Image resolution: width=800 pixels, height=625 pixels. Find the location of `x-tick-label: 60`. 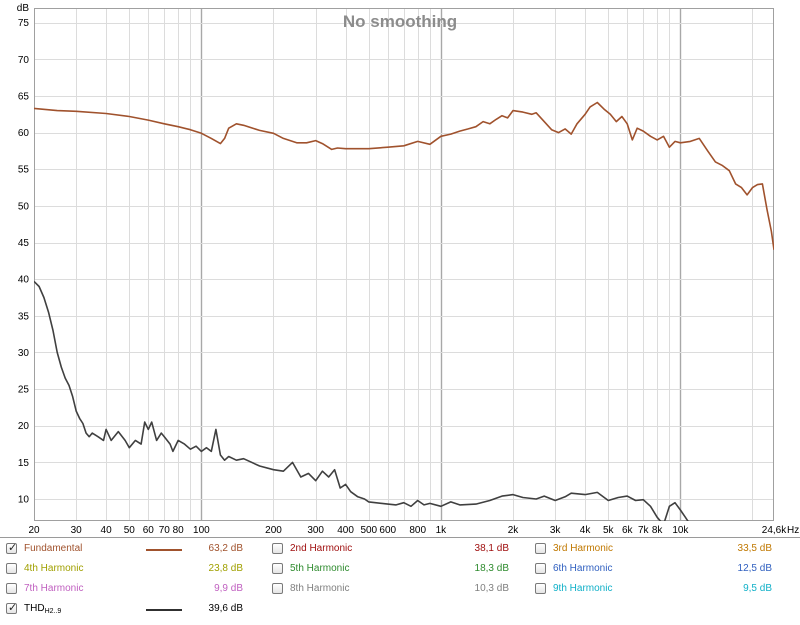

x-tick-label: 60 is located at coordinates (149, 530).